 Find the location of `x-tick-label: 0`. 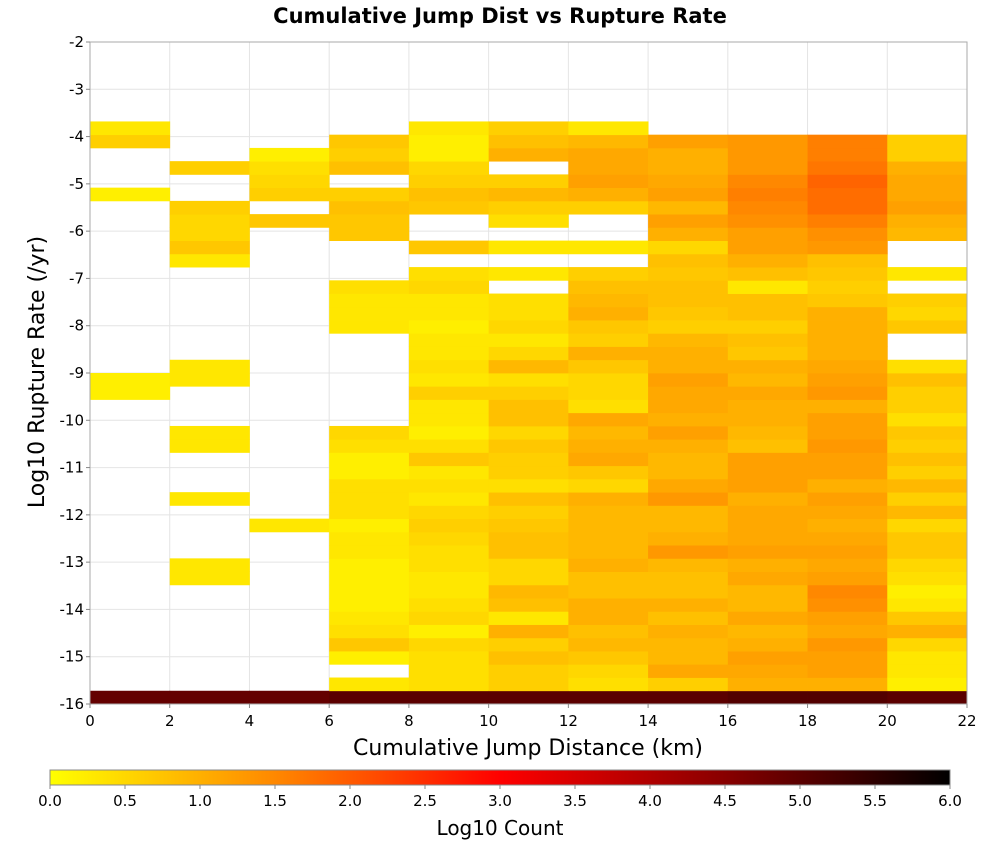

x-tick-label: 0 is located at coordinates (90, 721).